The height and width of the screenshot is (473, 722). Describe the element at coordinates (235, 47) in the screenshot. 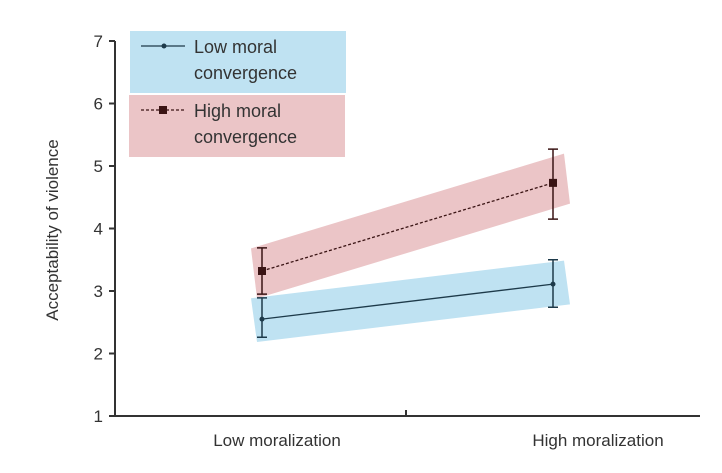

I see `legend-label: Low moral` at that location.